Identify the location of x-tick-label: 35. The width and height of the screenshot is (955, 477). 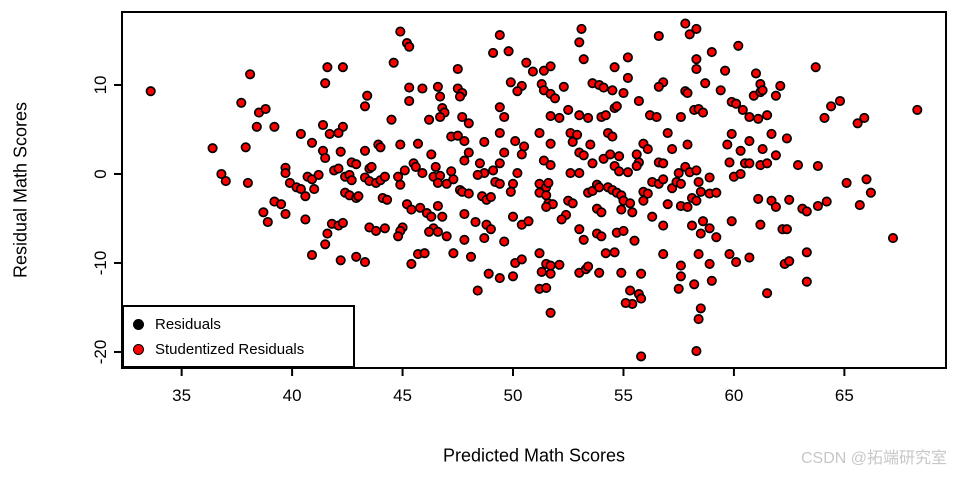
(181, 395).